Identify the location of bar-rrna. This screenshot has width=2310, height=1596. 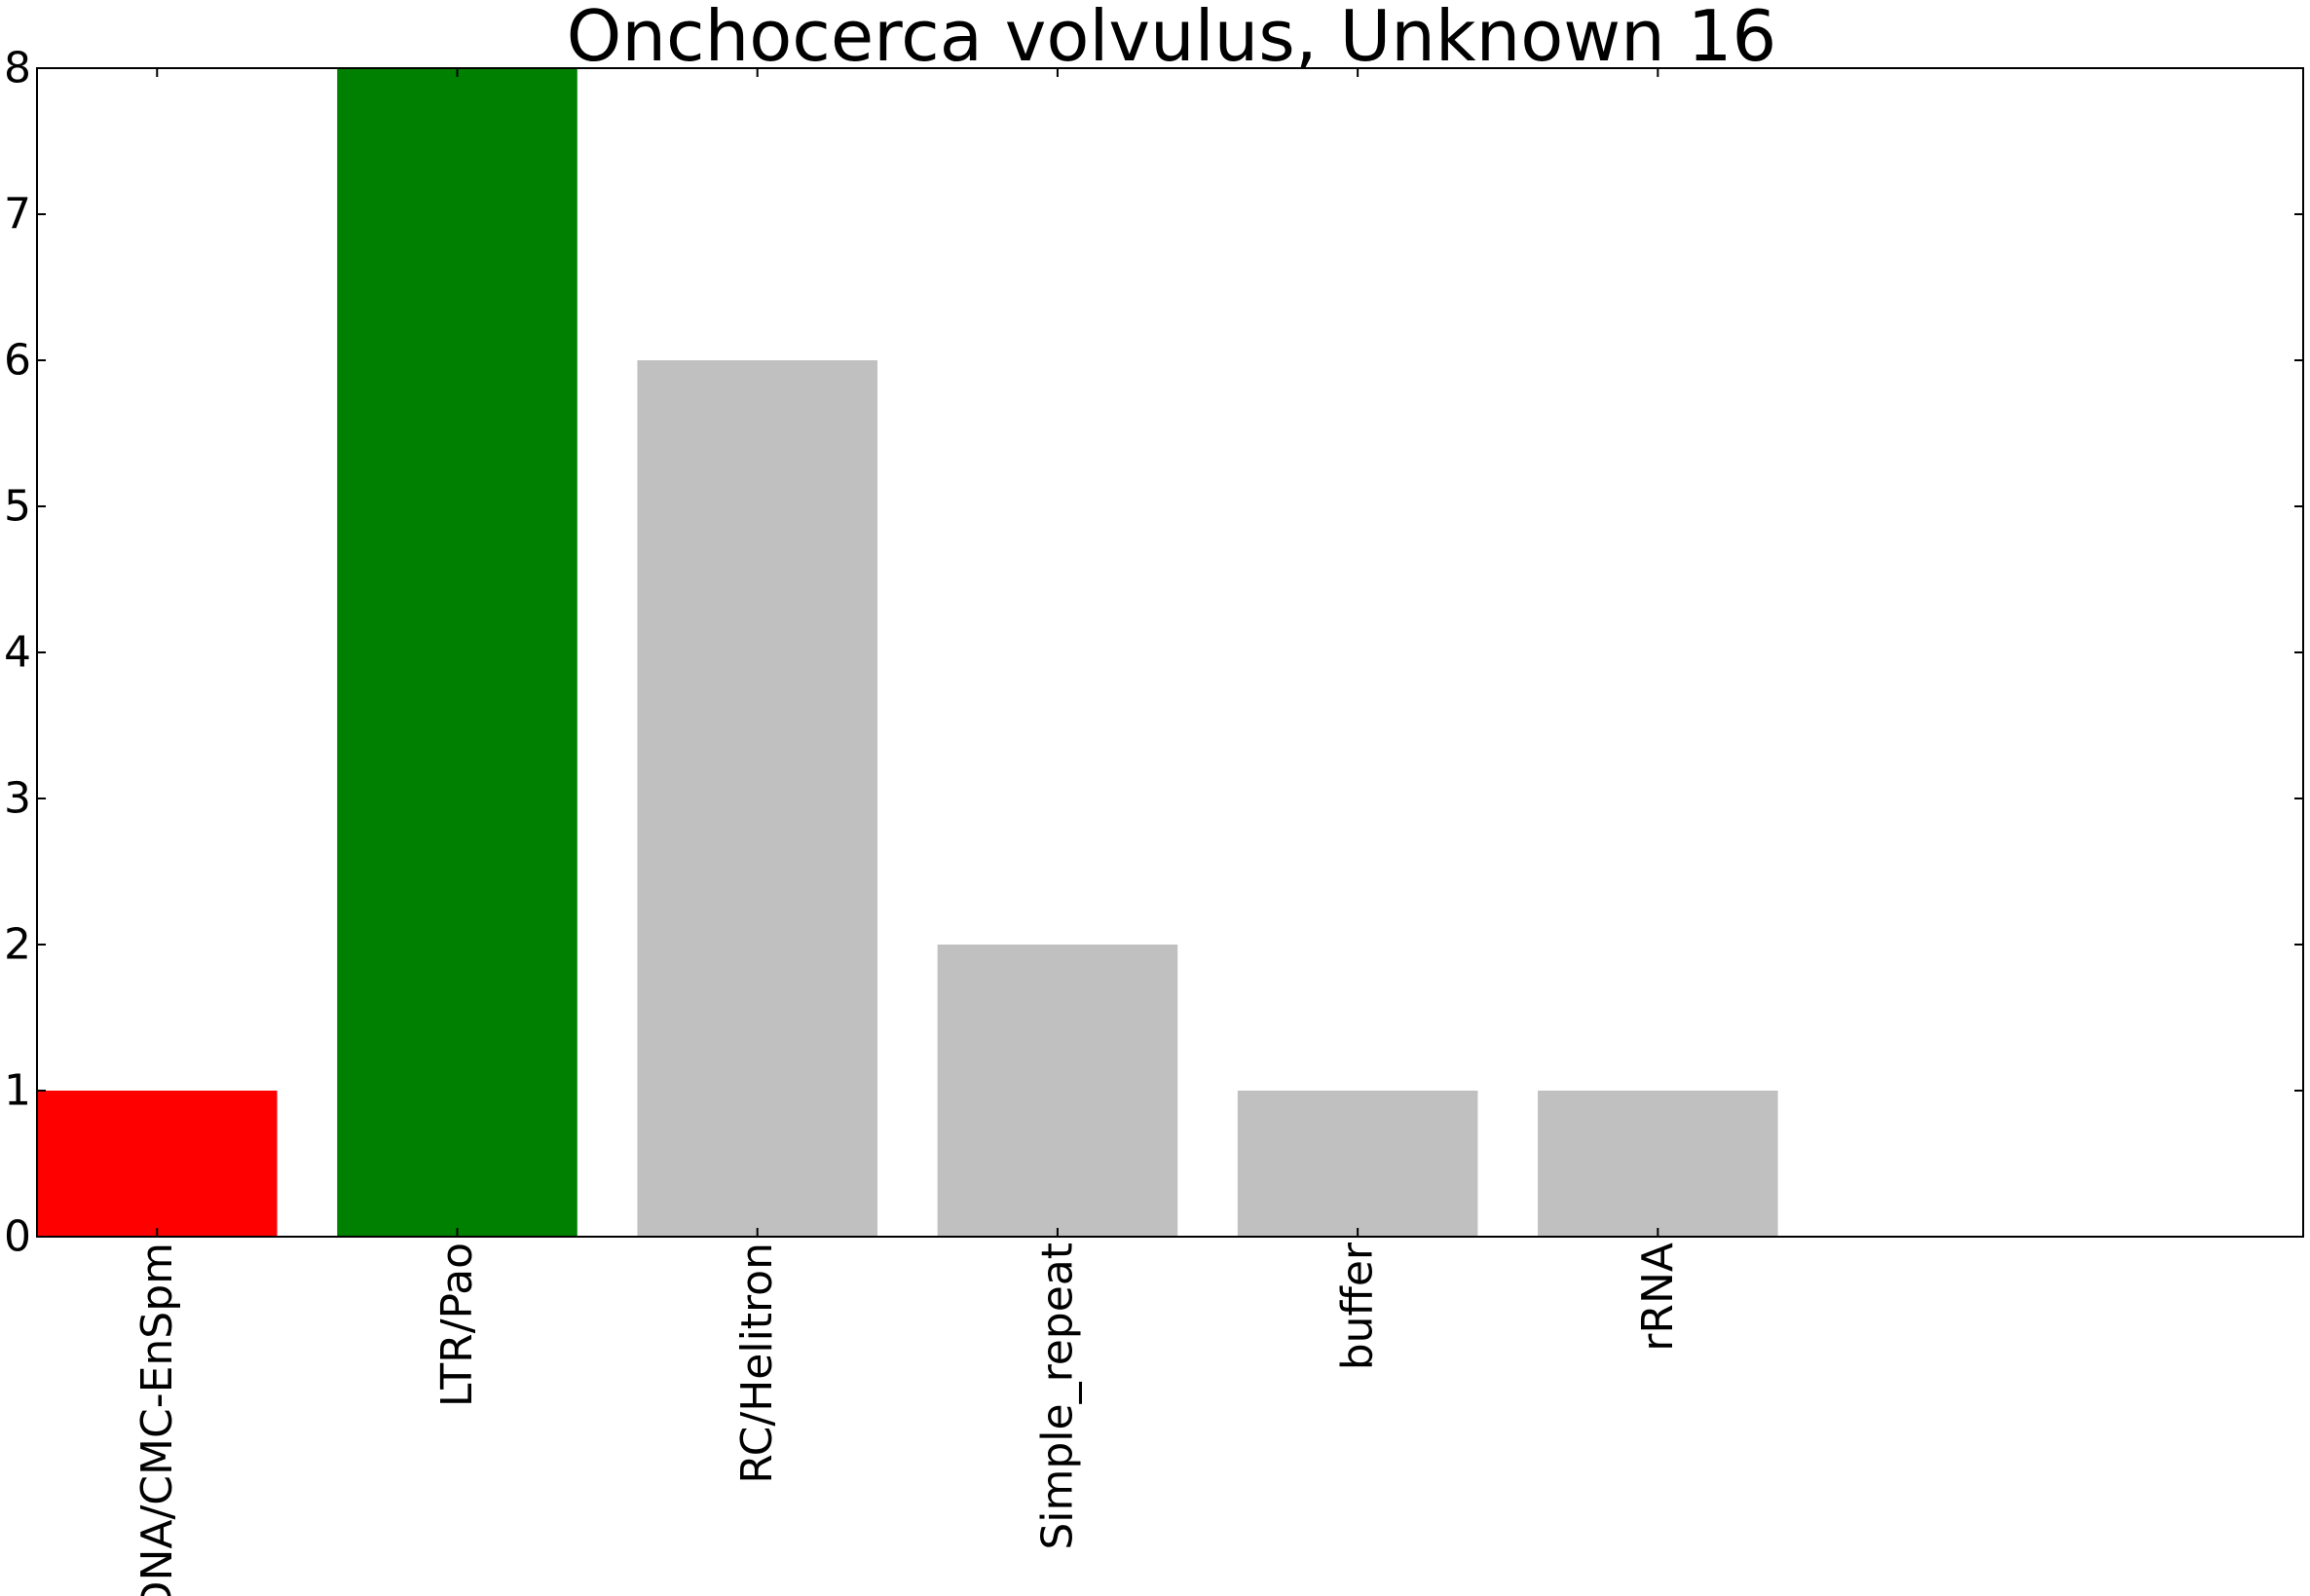
(1658, 1164).